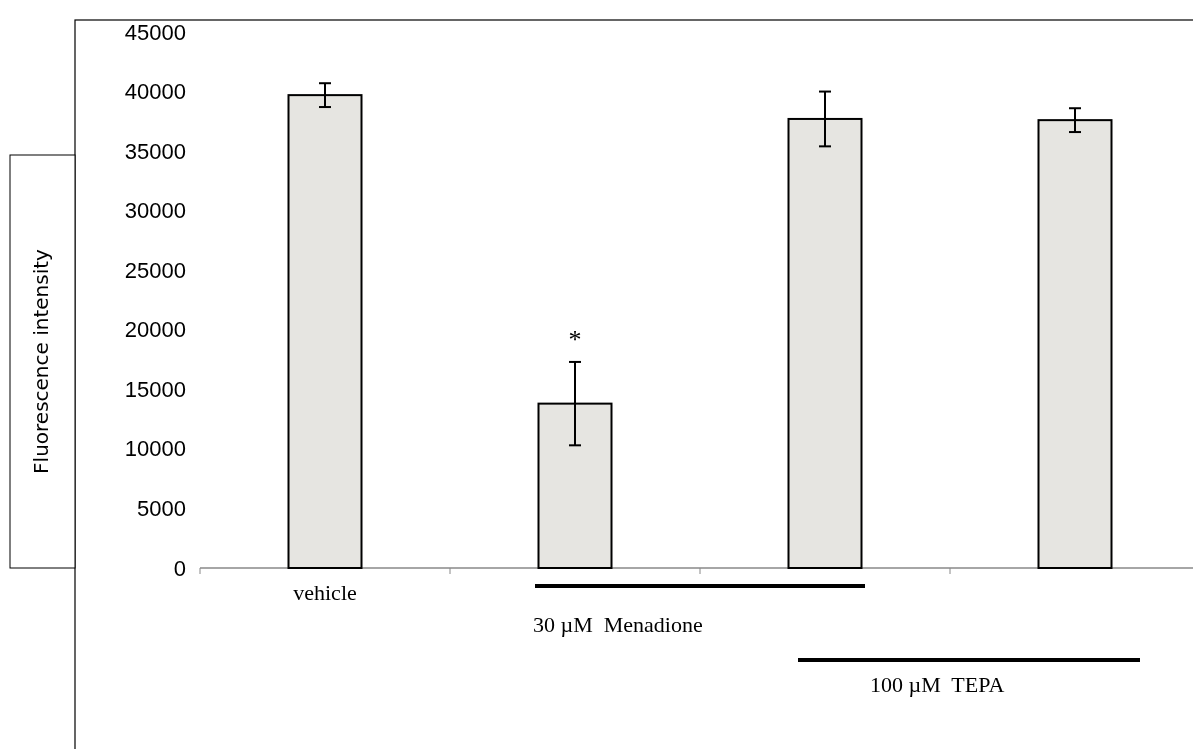 The height and width of the screenshot is (749, 1193). I want to click on y-tick-label: 25000, so click(155, 270).